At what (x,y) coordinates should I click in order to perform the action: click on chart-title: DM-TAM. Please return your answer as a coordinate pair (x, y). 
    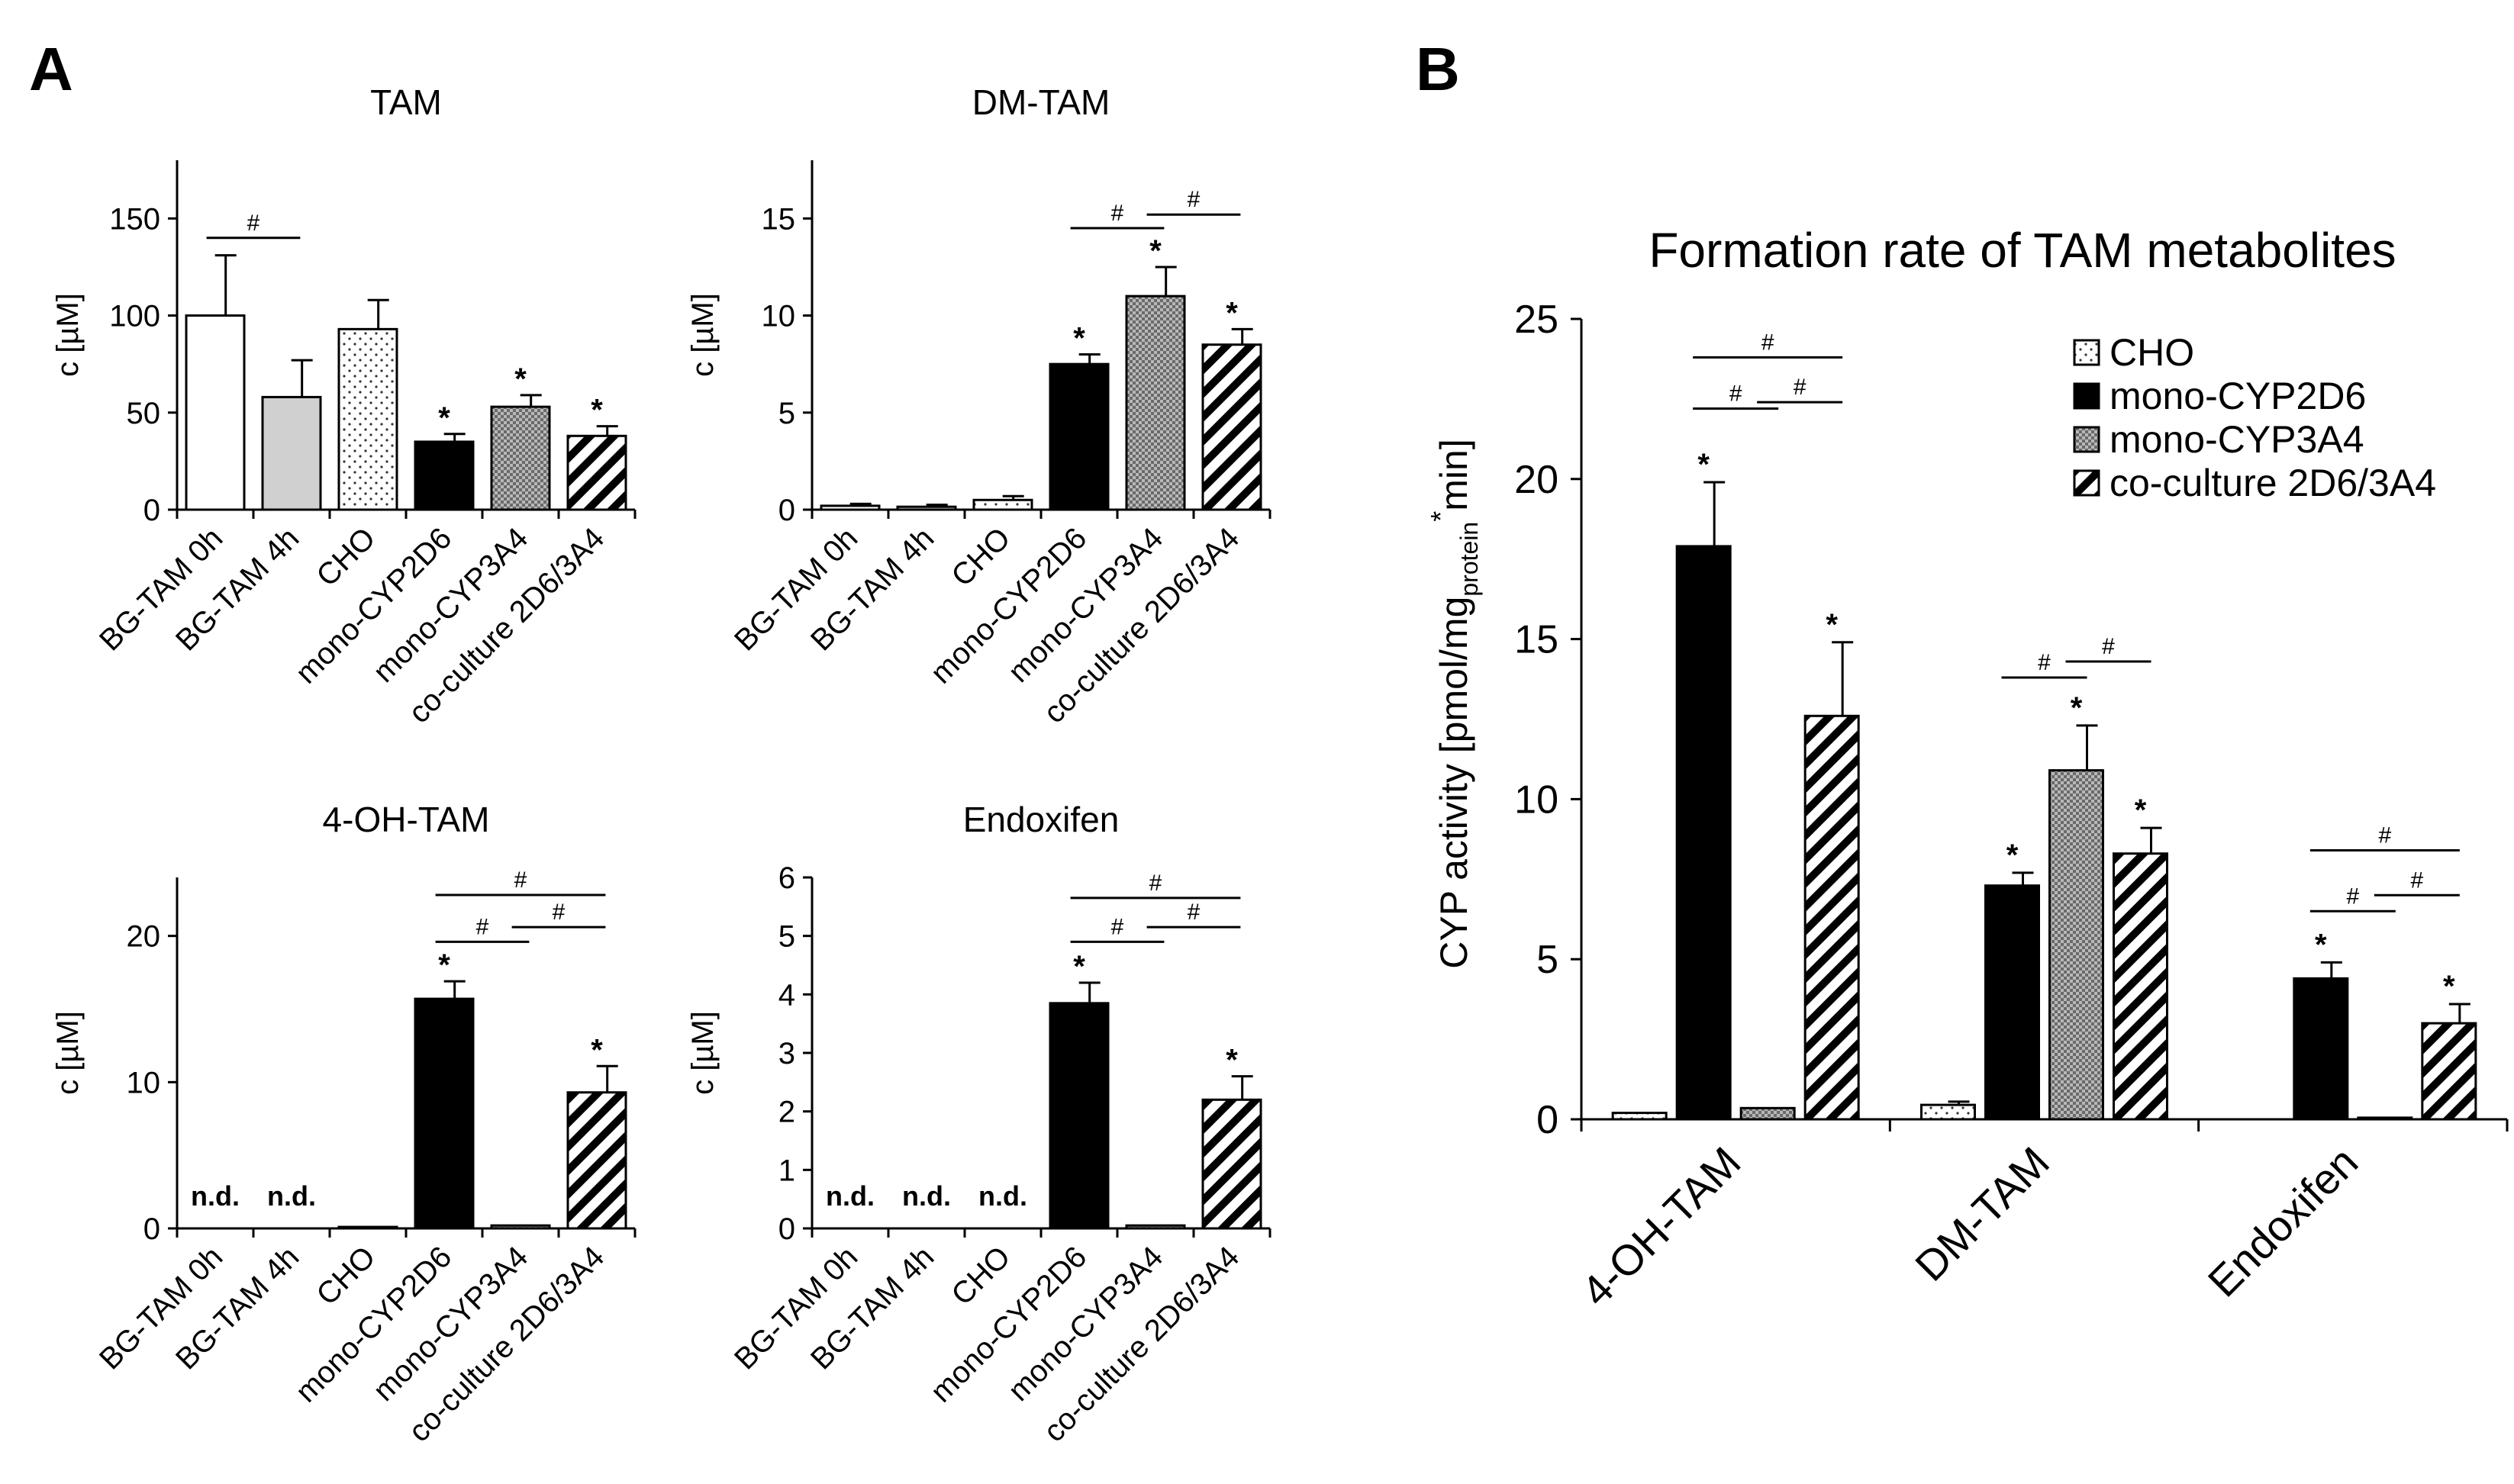
    Looking at the image, I should click on (1041, 102).